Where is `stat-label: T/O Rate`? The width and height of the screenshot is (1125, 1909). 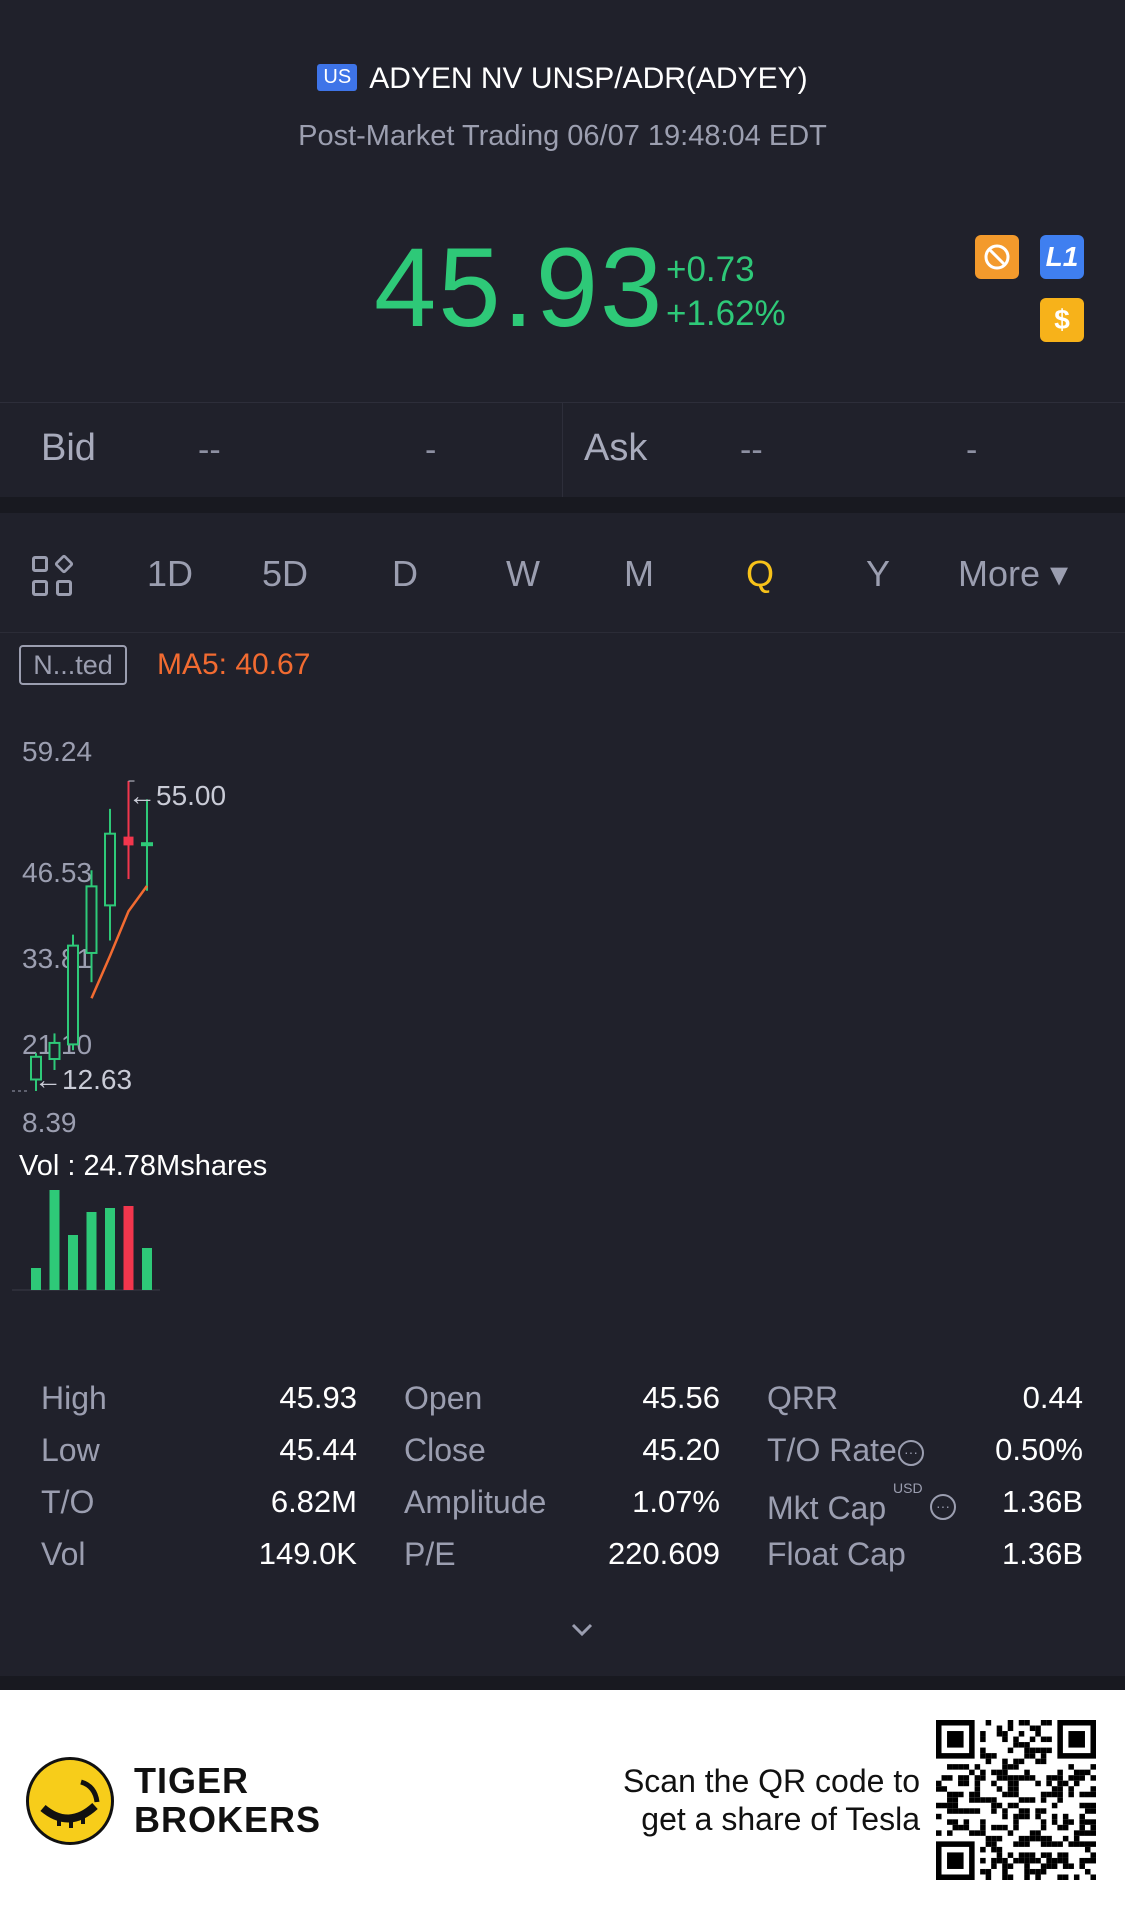
stat-label: T/O Rate is located at coordinates (832, 1450).